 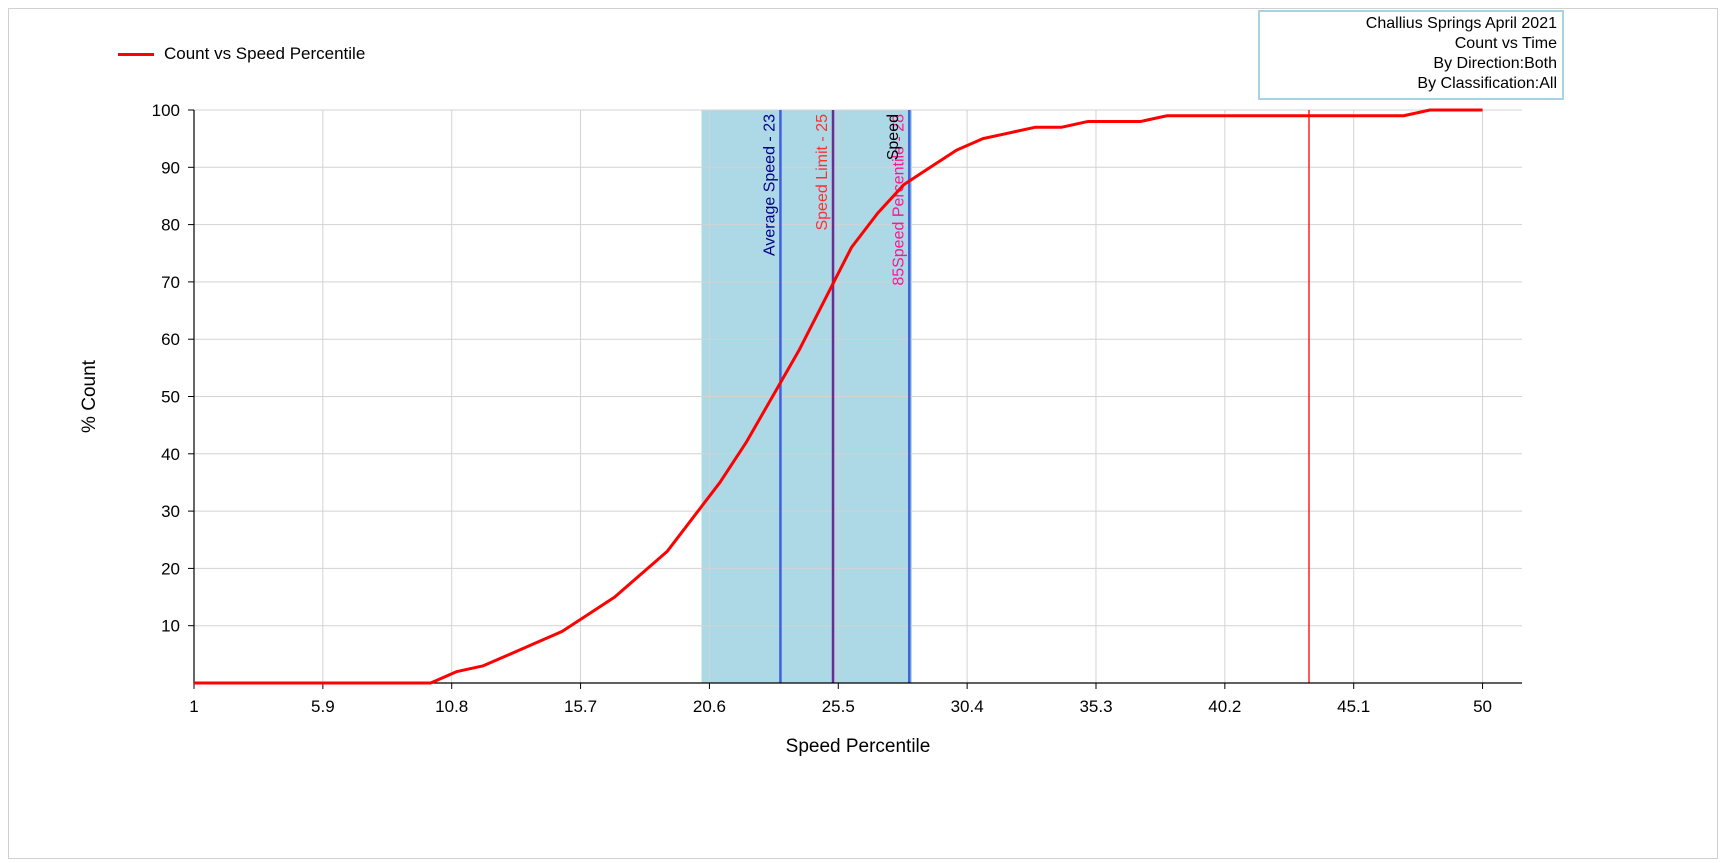 What do you see at coordinates (1482, 706) in the screenshot?
I see `x-tick-label: 50` at bounding box center [1482, 706].